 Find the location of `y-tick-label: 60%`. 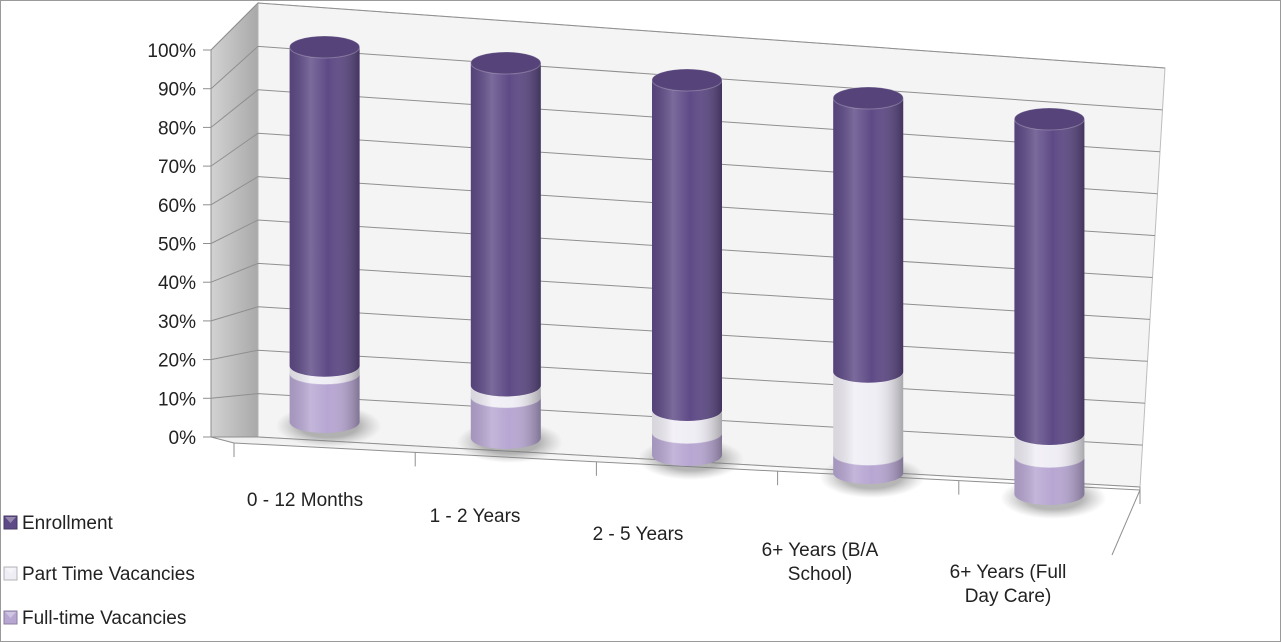

y-tick-label: 60% is located at coordinates (177, 206).